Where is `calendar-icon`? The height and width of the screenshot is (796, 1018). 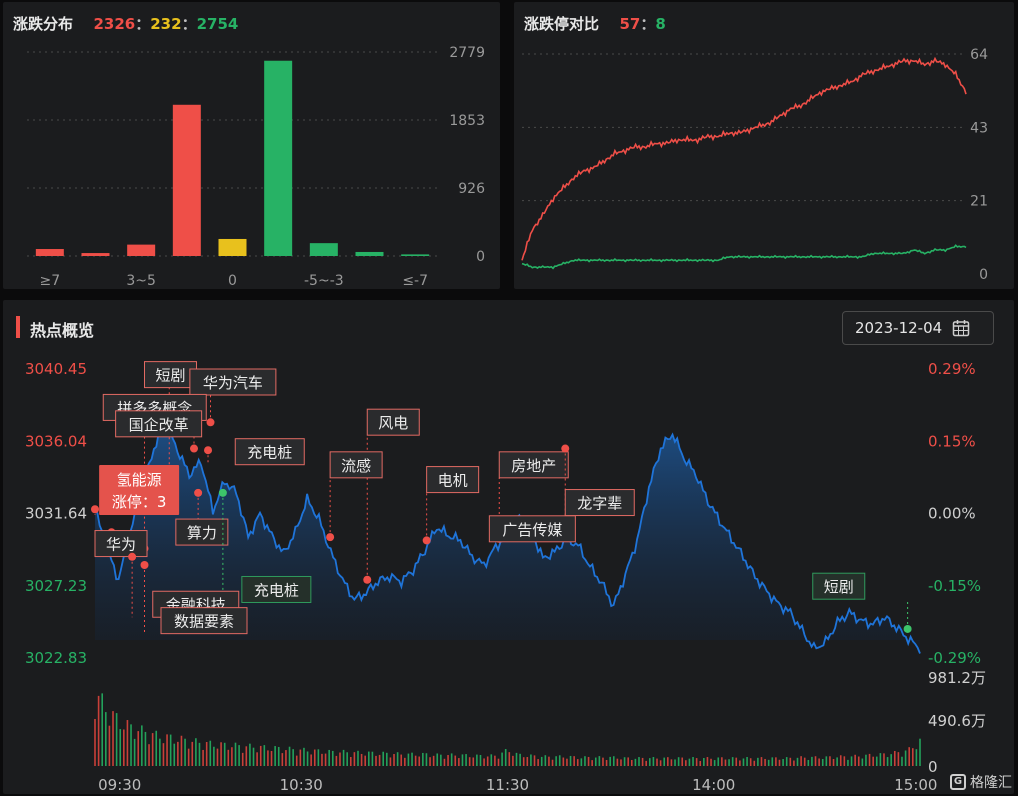
calendar-icon is located at coordinates (961, 328).